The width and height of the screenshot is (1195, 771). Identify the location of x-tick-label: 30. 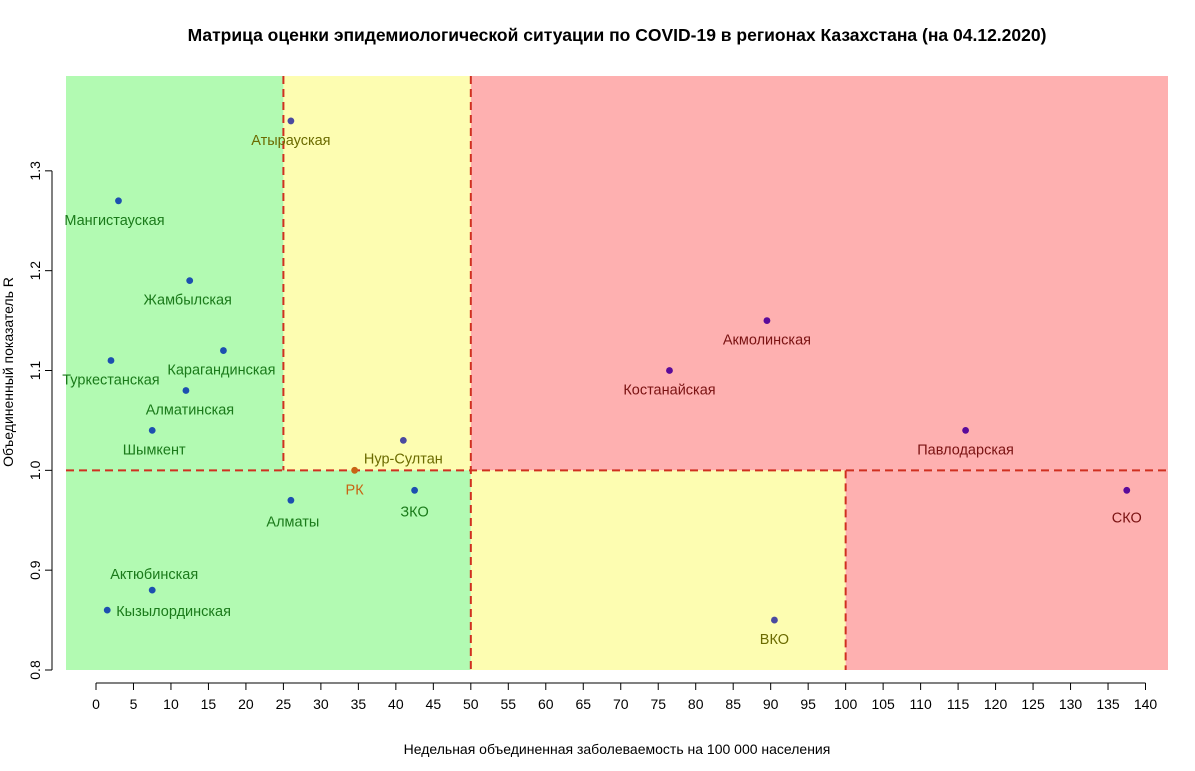
(321, 704).